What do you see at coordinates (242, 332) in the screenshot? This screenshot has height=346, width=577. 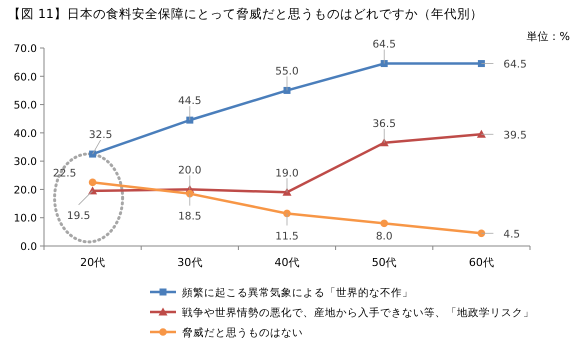 I see `legend-label: 脅威だと思うものはない` at bounding box center [242, 332].